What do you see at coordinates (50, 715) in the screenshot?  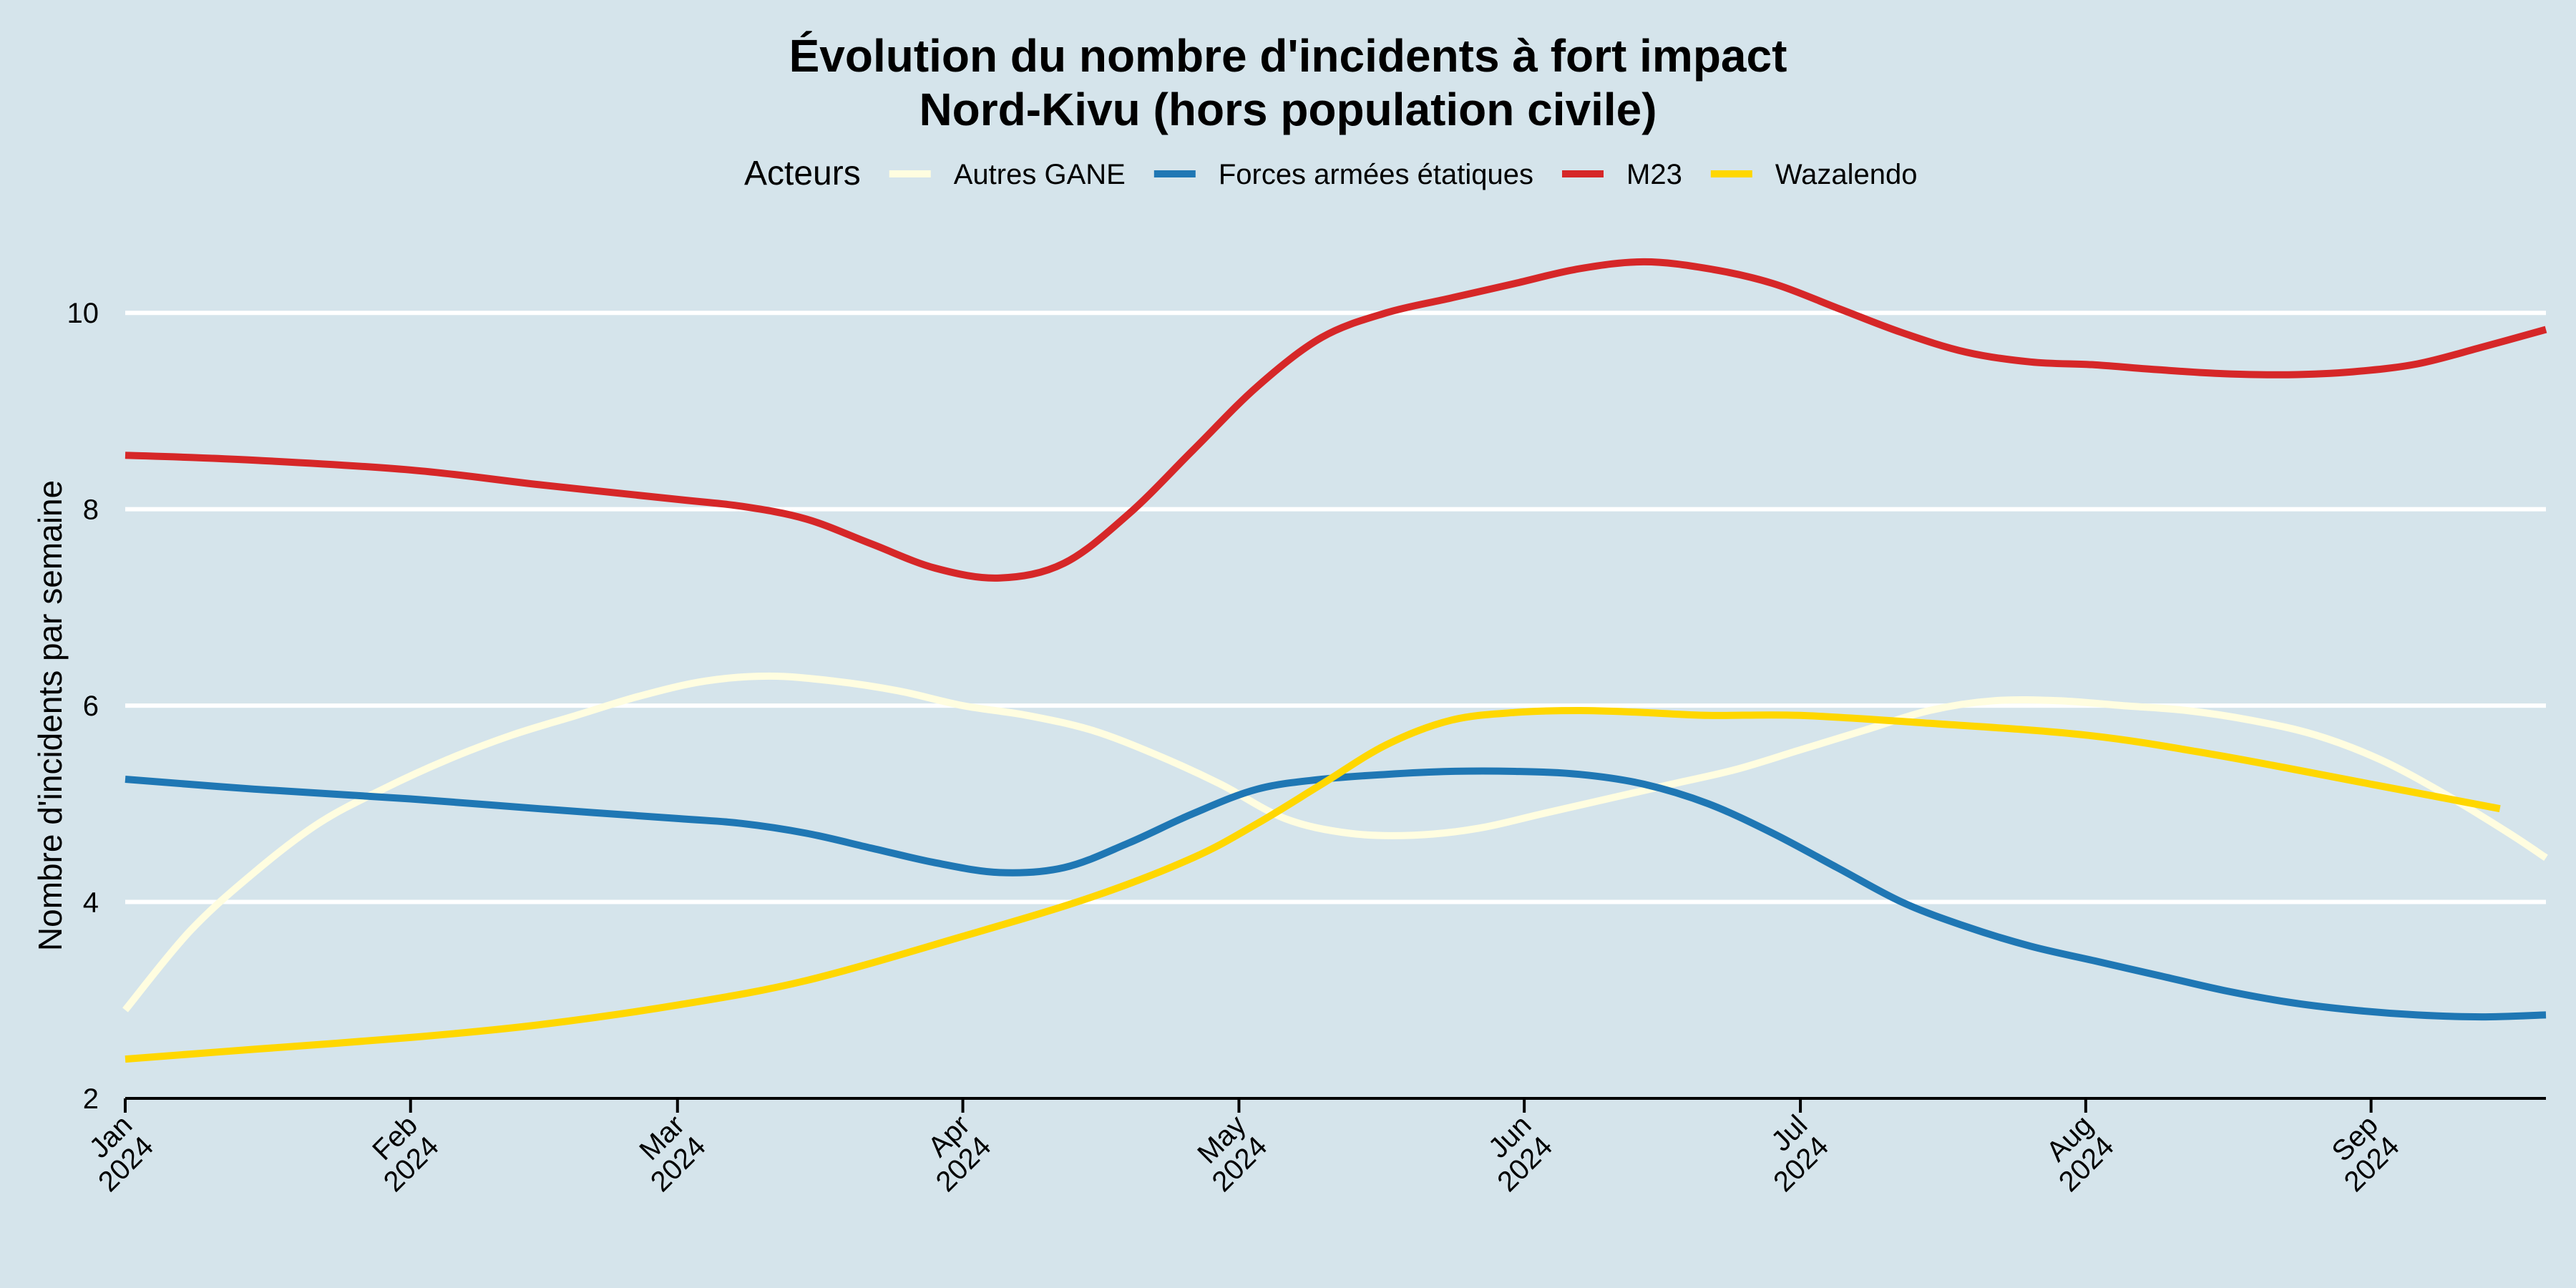 I see `y-axis-label: Nombre d'incidents par semaine` at bounding box center [50, 715].